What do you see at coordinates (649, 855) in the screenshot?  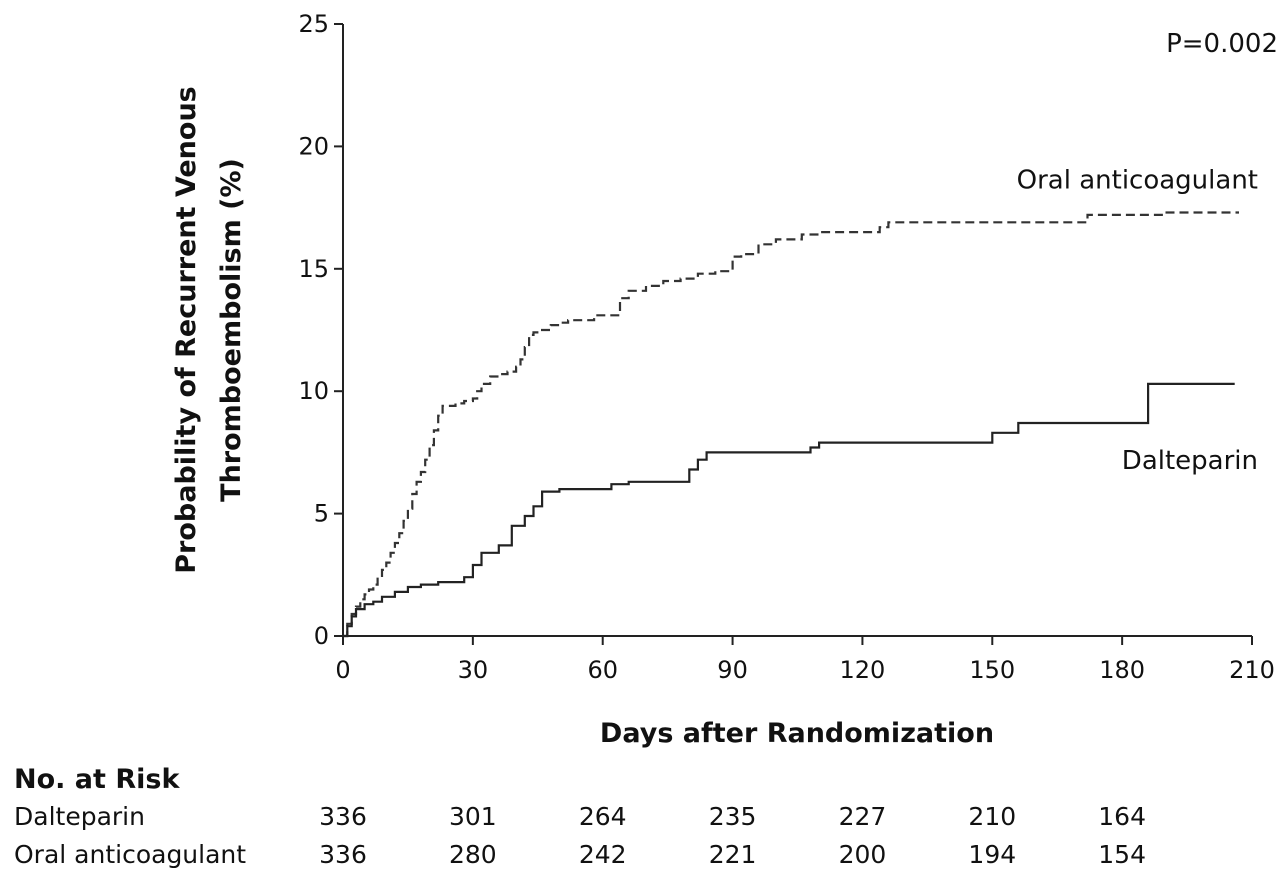 I see `risk-row: Oral anticoagulant 336 280 242 221 200 194 154` at bounding box center [649, 855].